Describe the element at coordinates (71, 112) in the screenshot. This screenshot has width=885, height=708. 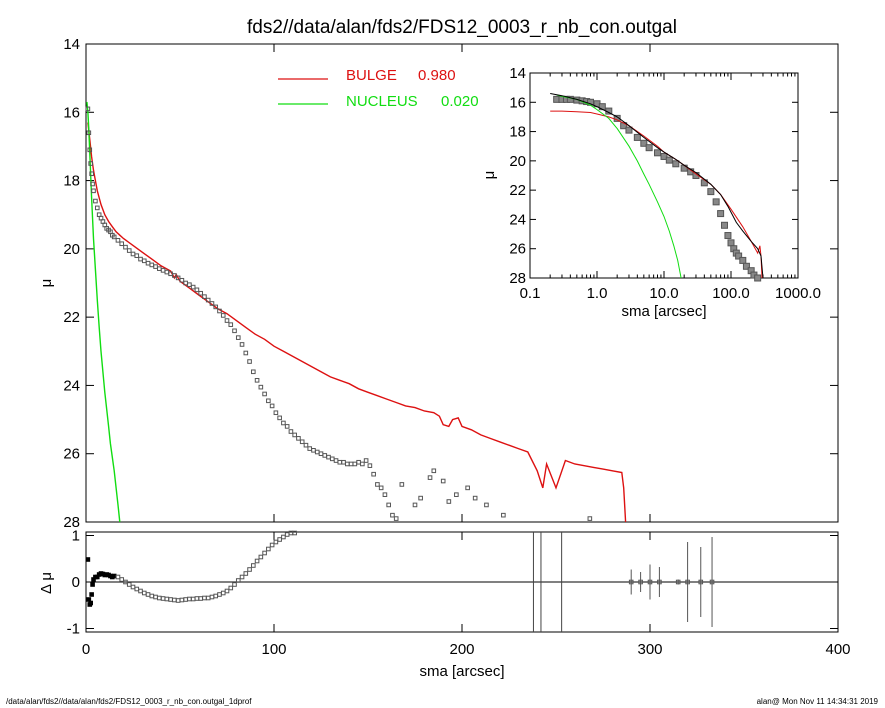
I see `main-y-tick-label: 16` at that location.